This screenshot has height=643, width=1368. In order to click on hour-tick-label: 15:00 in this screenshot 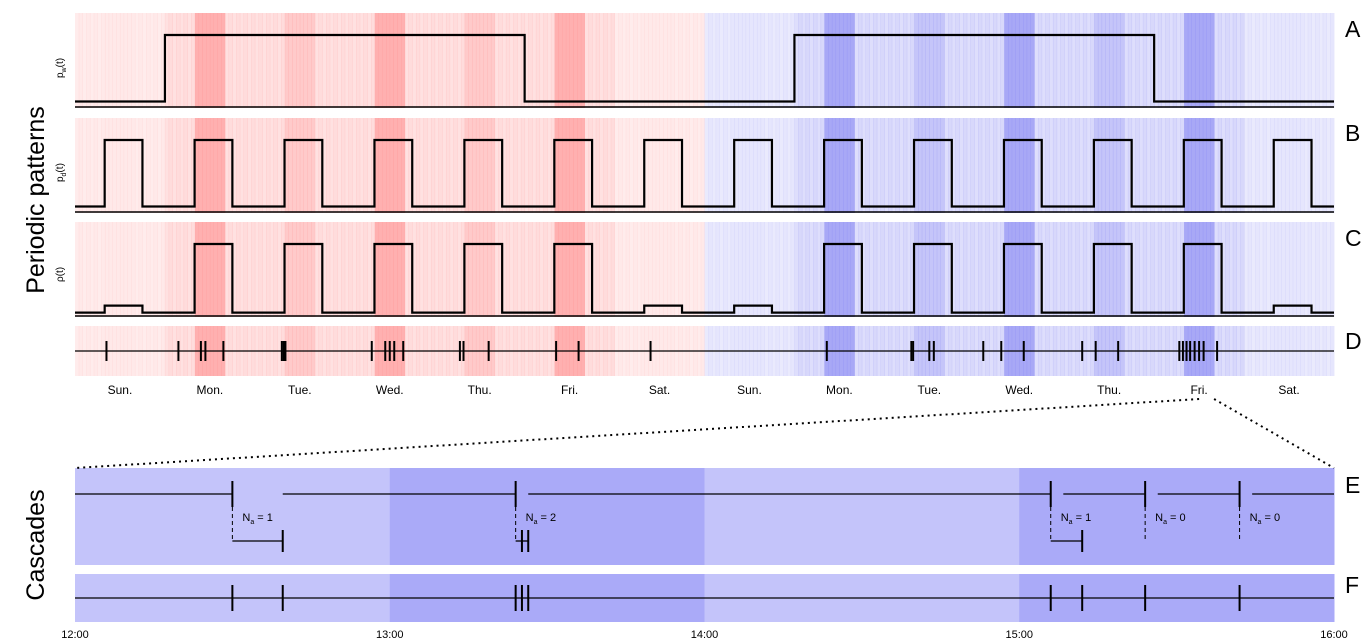, I will do `click(1019, 635)`.